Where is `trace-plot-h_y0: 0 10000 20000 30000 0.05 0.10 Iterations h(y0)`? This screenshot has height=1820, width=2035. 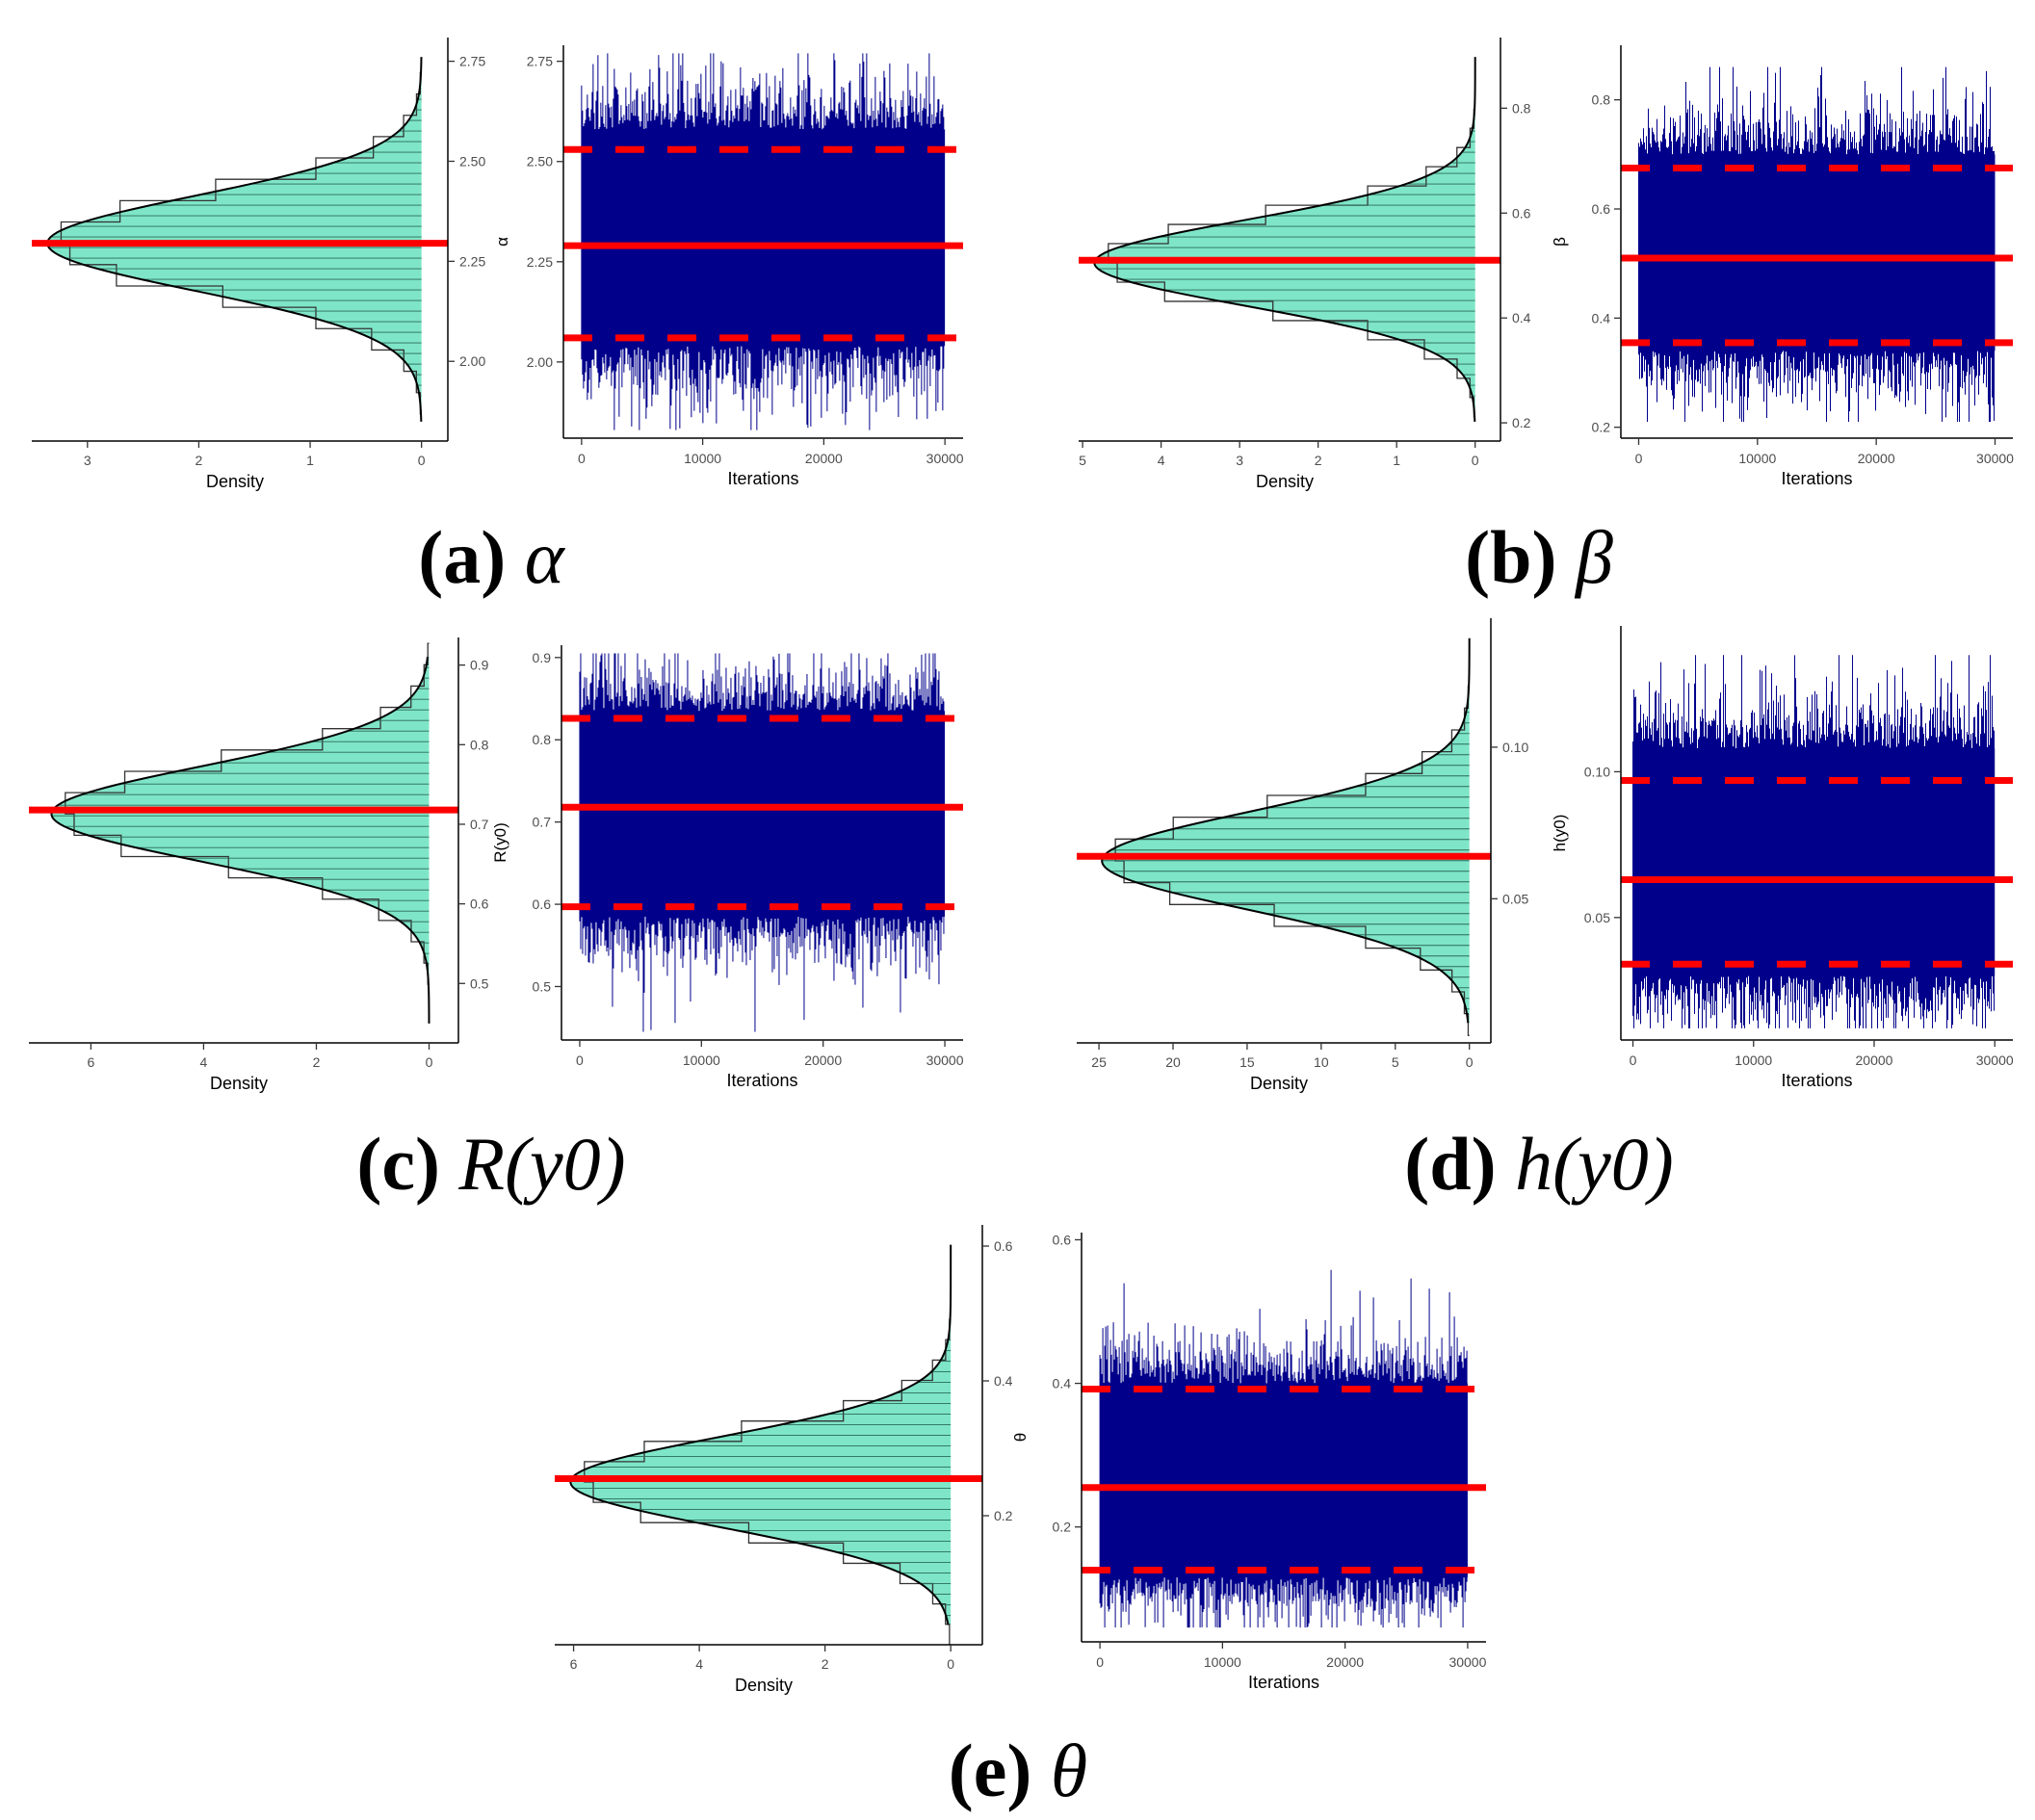 trace-plot-h_y0: 0 10000 20000 30000 0.05 0.10 Iterations h(y0) is located at coordinates (1783, 858).